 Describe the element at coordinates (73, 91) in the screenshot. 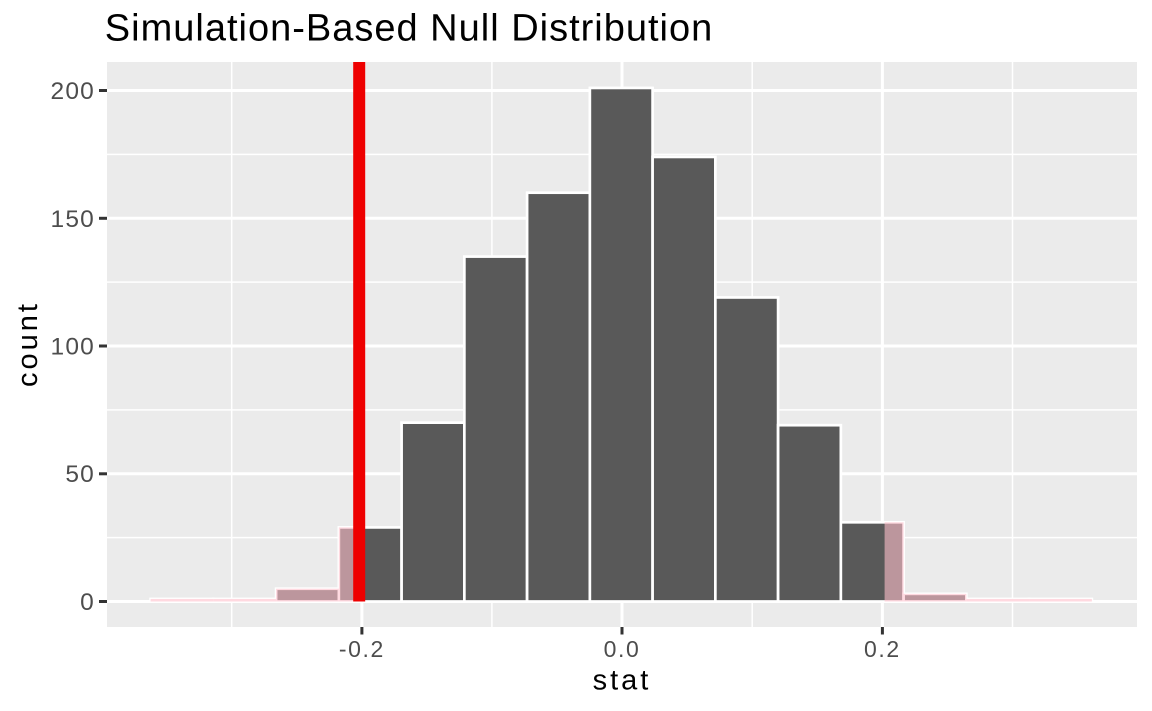

I see `svg-text: 200` at that location.